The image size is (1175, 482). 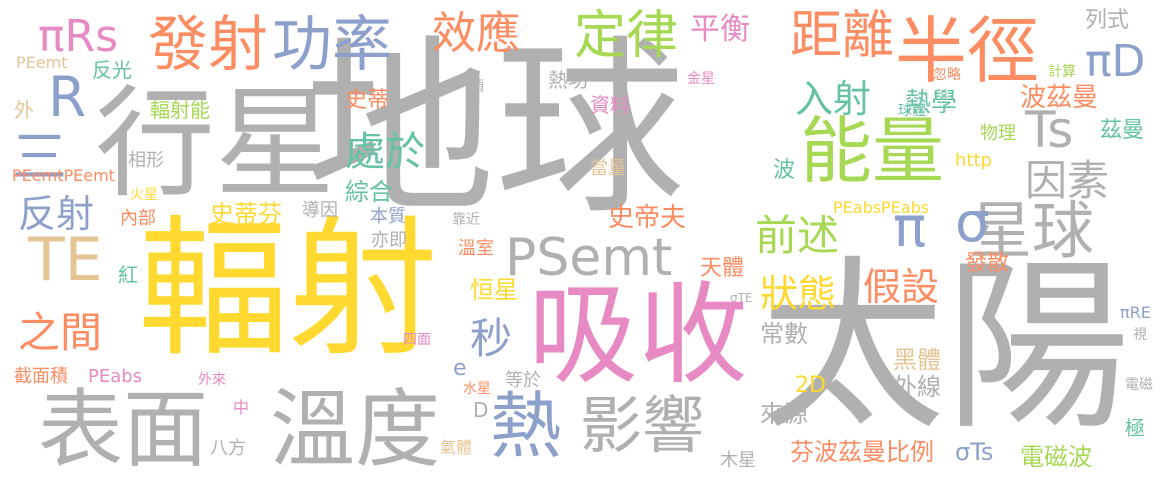 I want to click on word-zimian: 茲曼, so click(x=1122, y=130).